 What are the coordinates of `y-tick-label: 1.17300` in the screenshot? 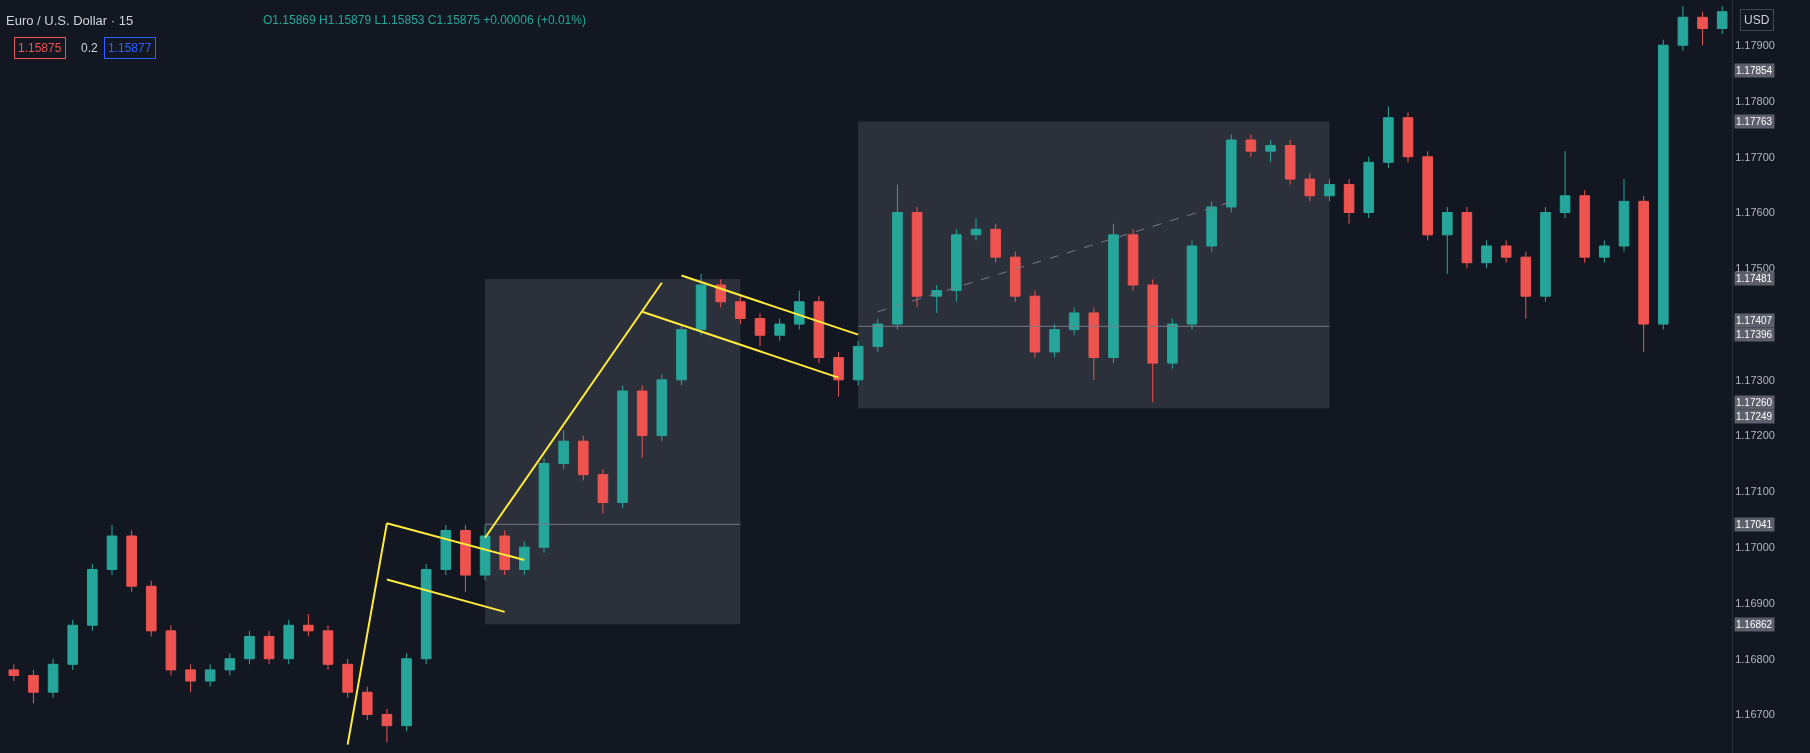 It's located at (1755, 379).